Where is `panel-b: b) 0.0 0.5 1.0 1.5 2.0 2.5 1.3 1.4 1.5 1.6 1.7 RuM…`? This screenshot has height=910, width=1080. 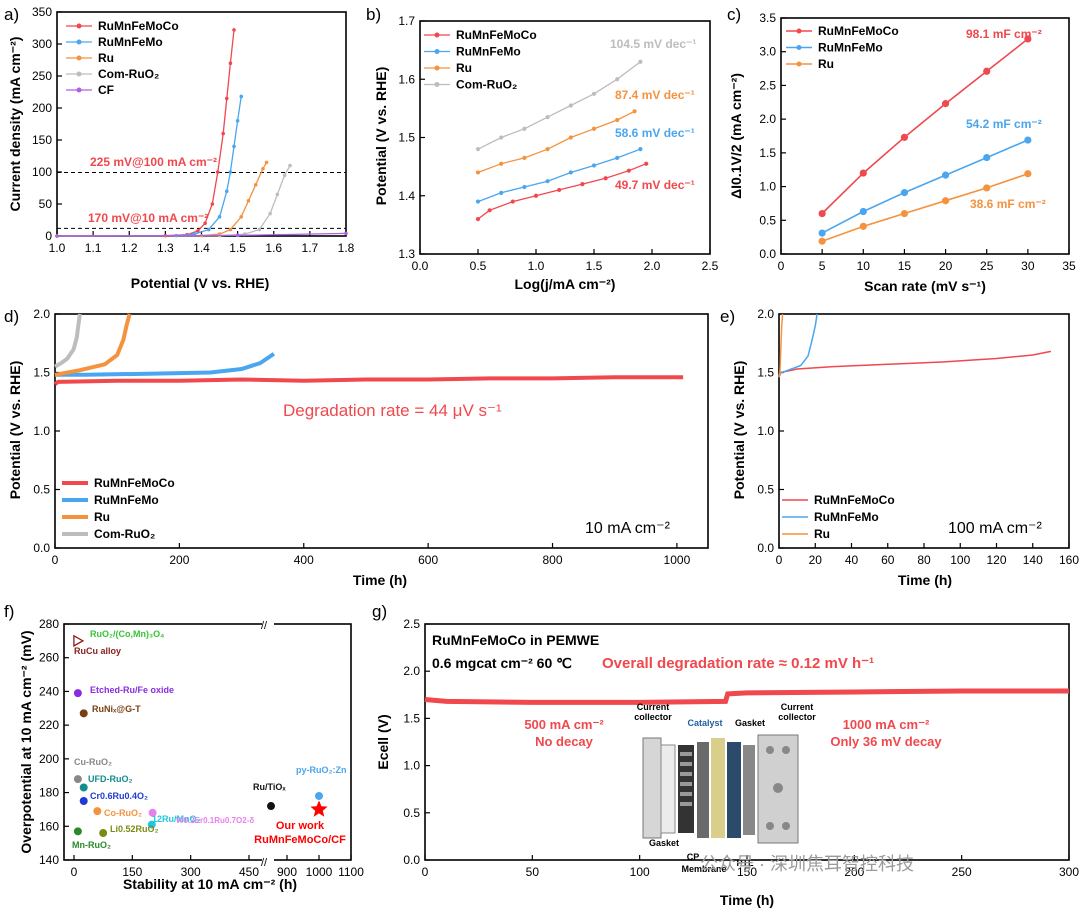 panel-b: b) 0.0 0.5 1.0 1.5 2.0 2.5 1.3 1.4 1.5 1.6 1.7 RuM… is located at coordinates (542, 148).